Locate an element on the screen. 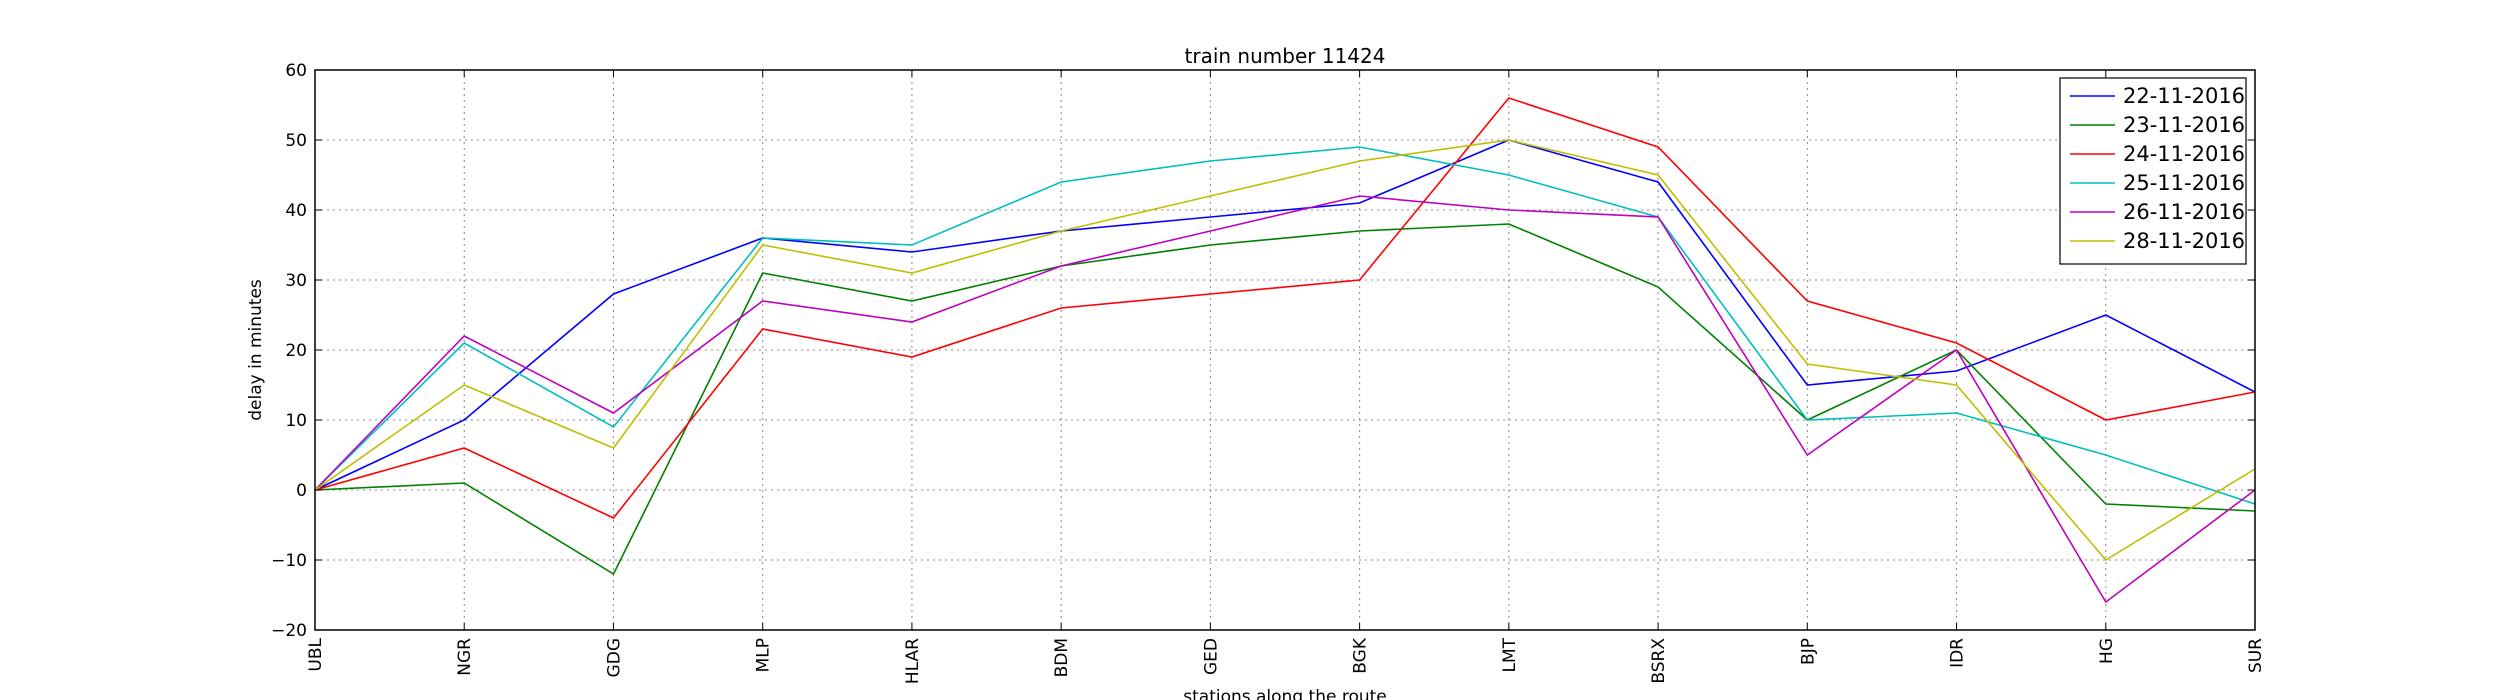 The width and height of the screenshot is (2500, 700). legend-entry: 24-11-2016 is located at coordinates (2184, 154).